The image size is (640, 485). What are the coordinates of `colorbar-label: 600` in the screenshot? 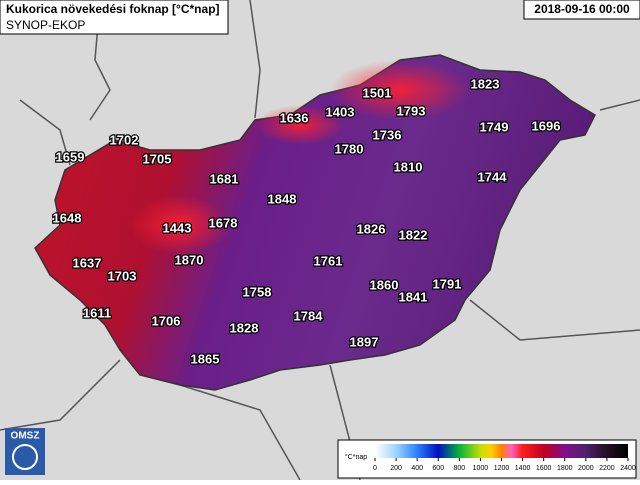 It's located at (438, 468).